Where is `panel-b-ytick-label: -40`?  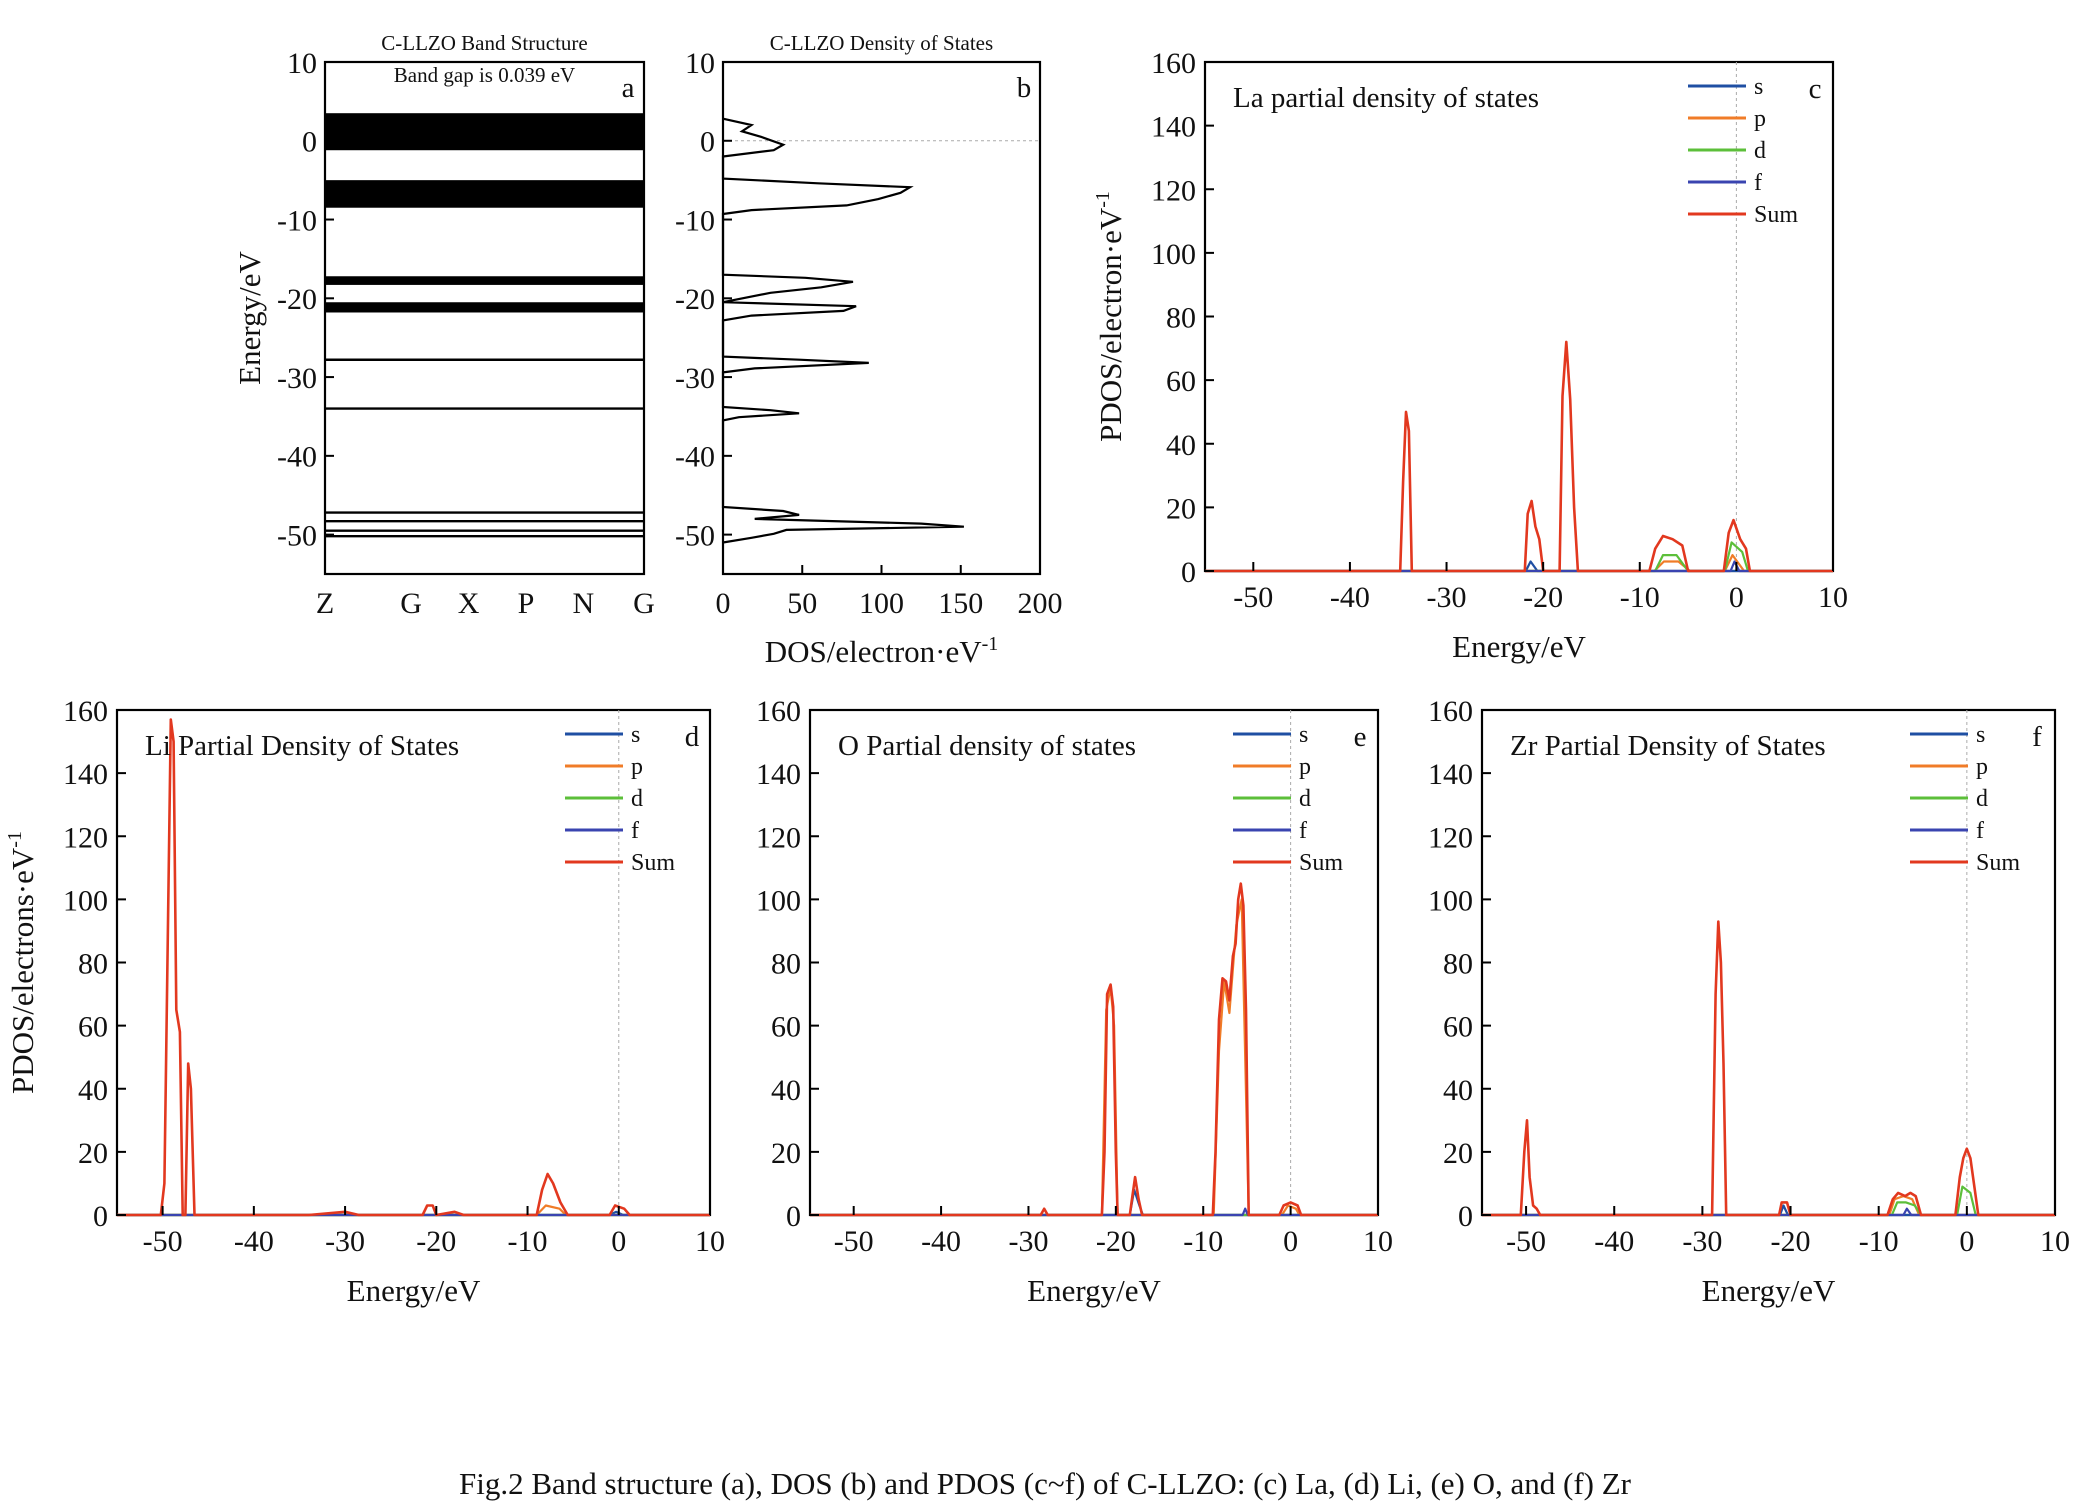
panel-b-ytick-label: -40 is located at coordinates (695, 457).